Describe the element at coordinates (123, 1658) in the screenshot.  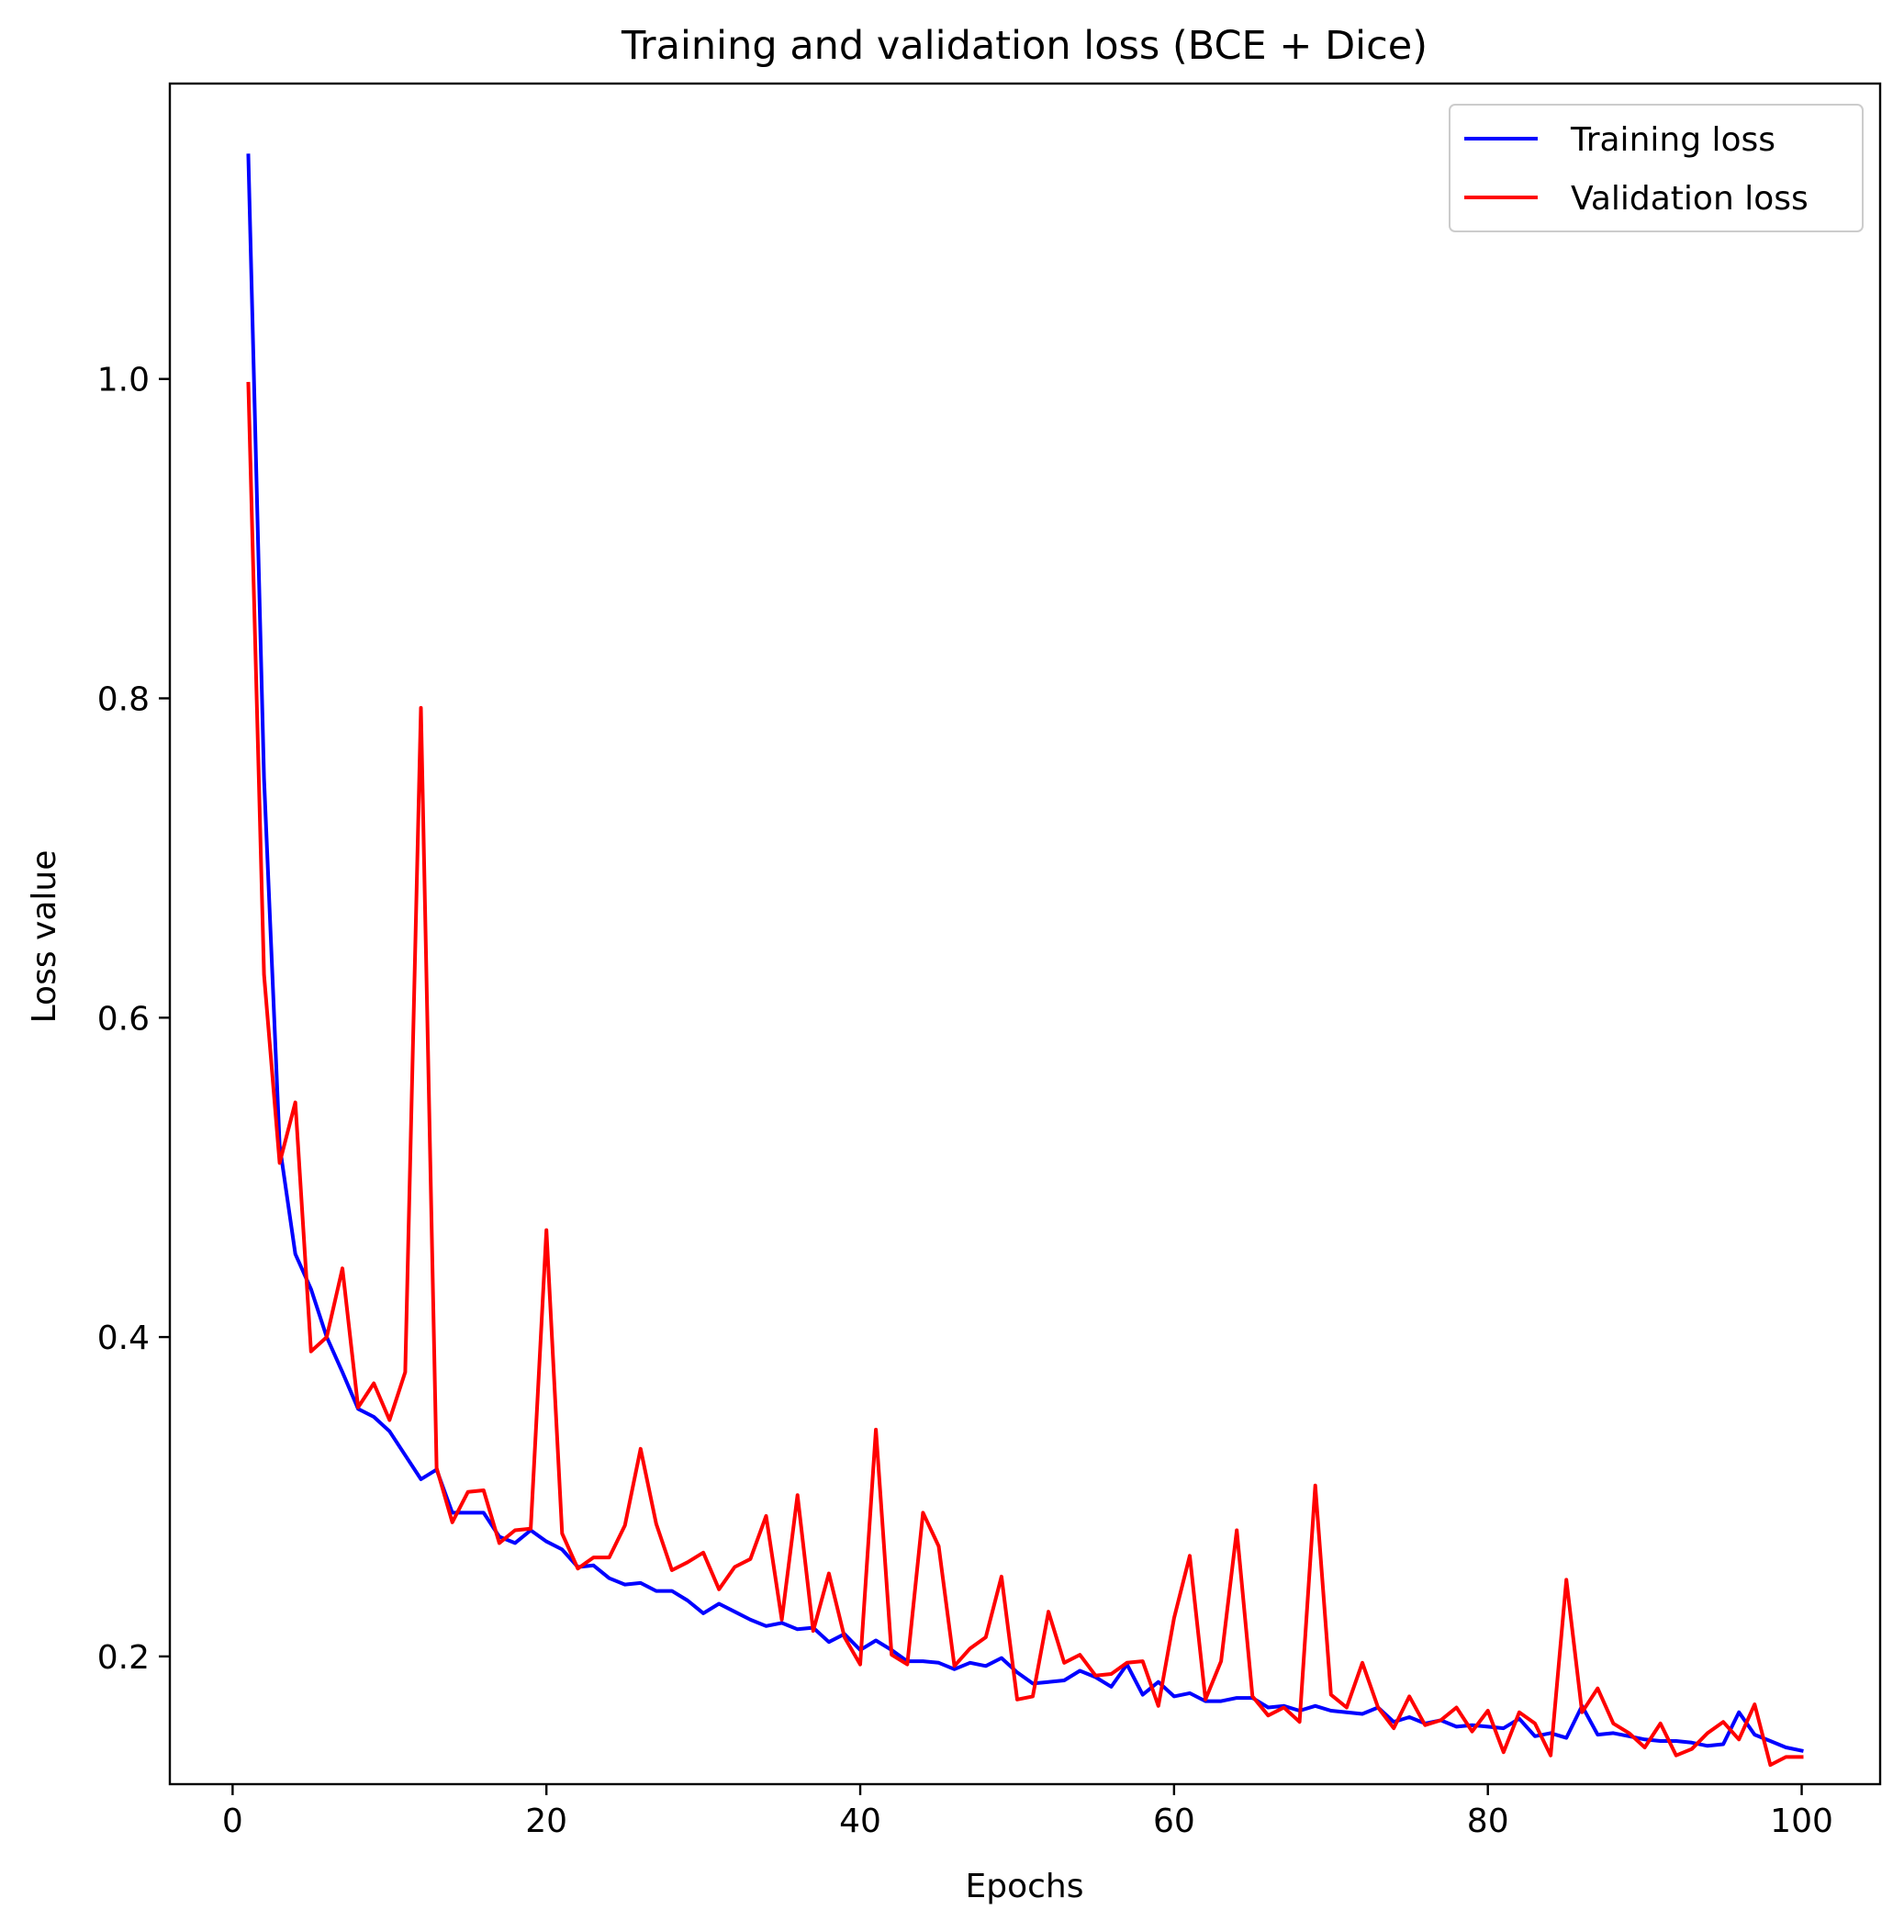
I see `y-tick-label: 0.2` at that location.